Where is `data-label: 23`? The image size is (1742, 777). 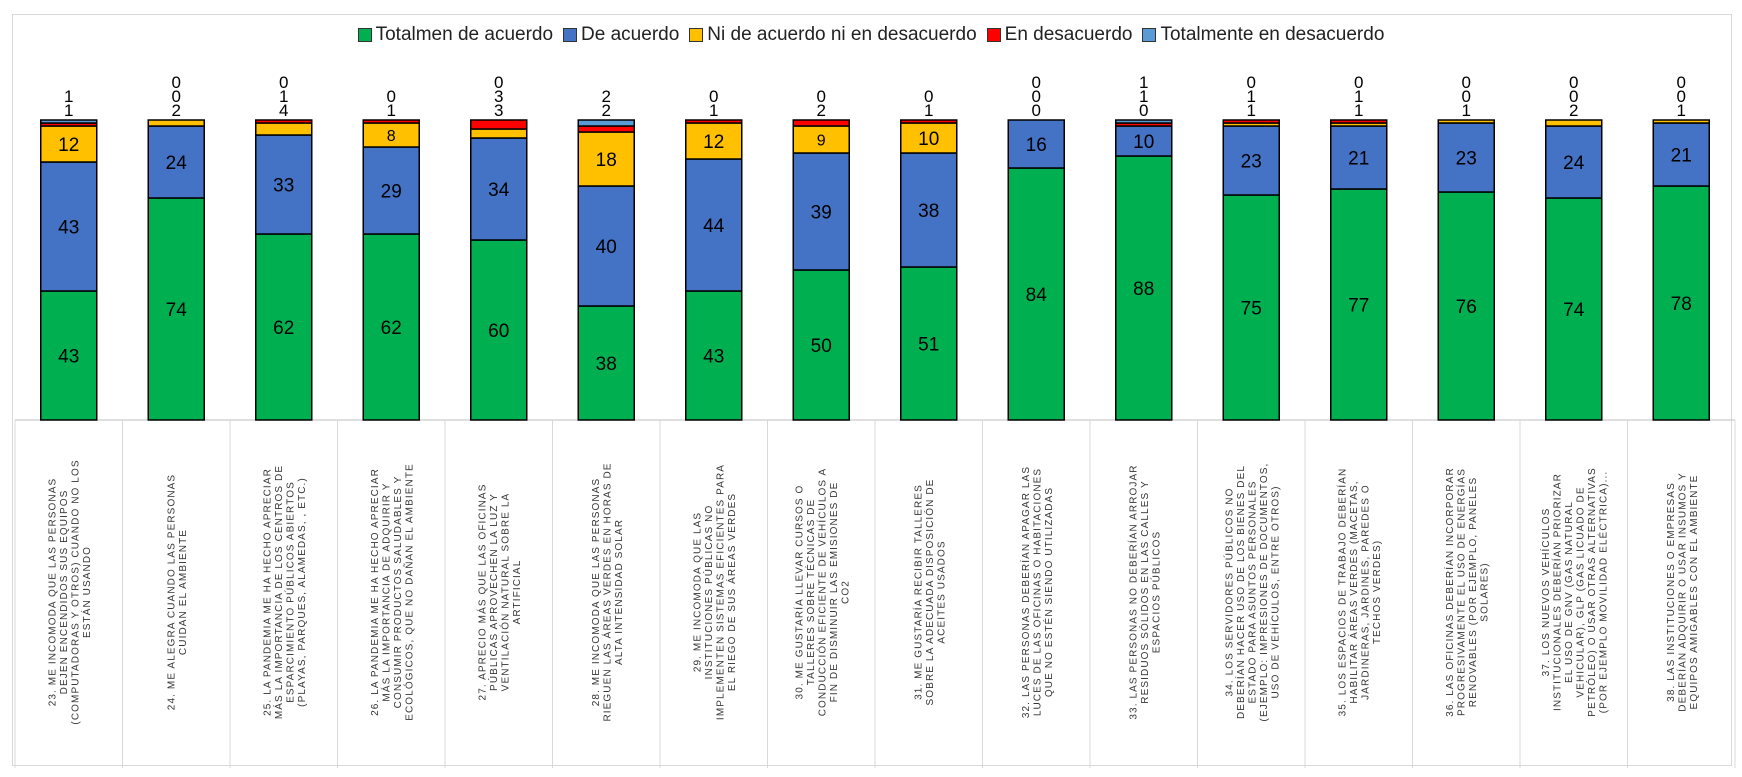
data-label: 23 is located at coordinates (1251, 162).